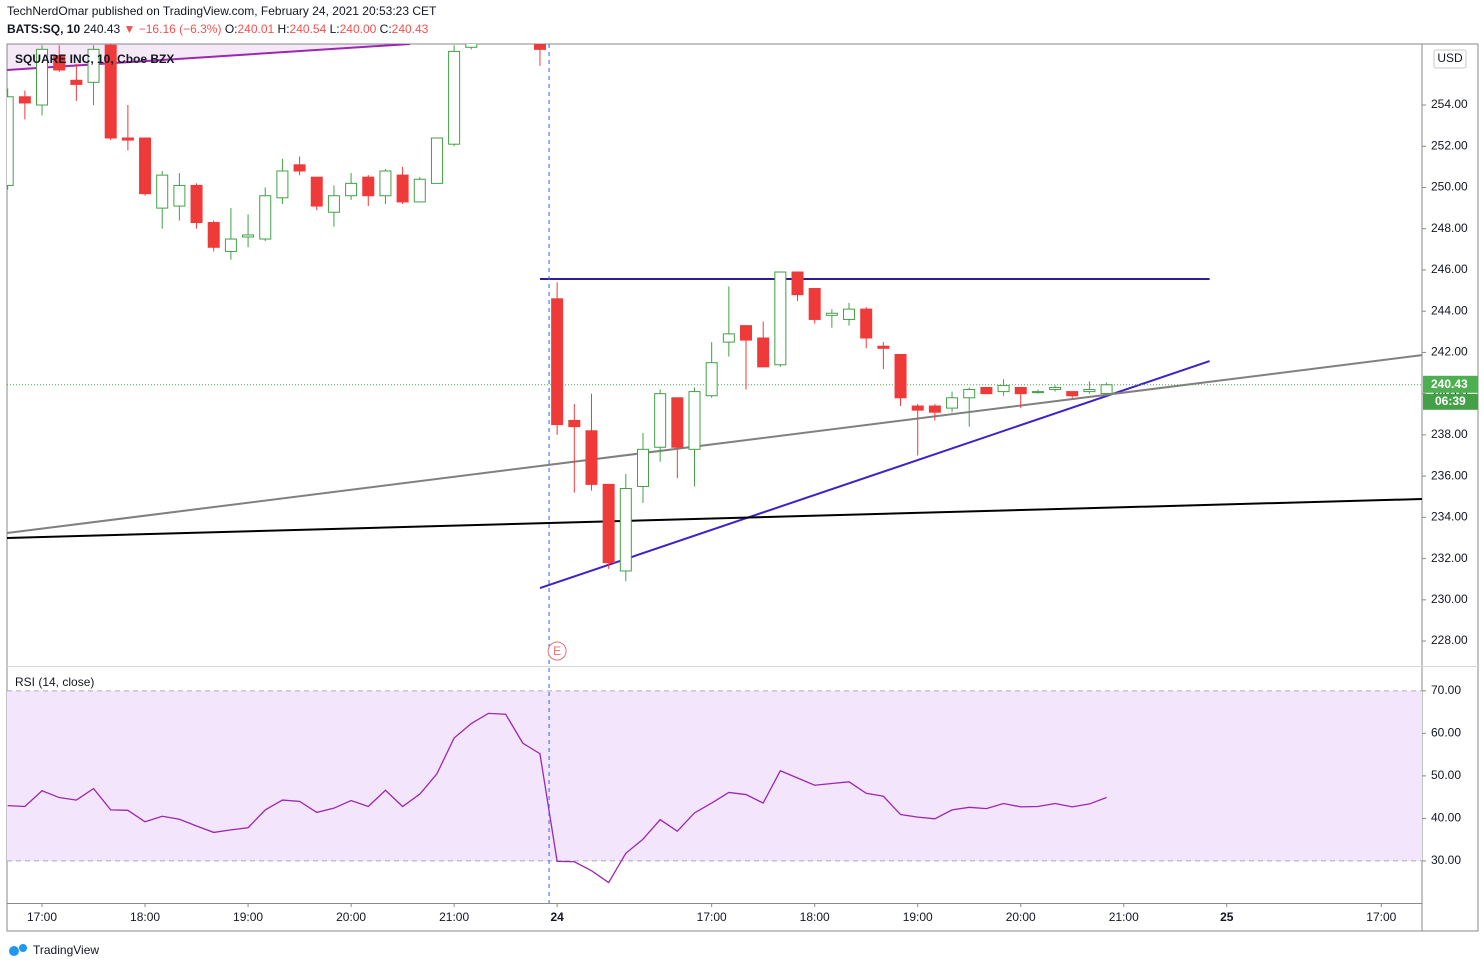 This screenshot has height=969, width=1484. What do you see at coordinates (1449, 187) in the screenshot?
I see `y-tick-label: 250.00` at bounding box center [1449, 187].